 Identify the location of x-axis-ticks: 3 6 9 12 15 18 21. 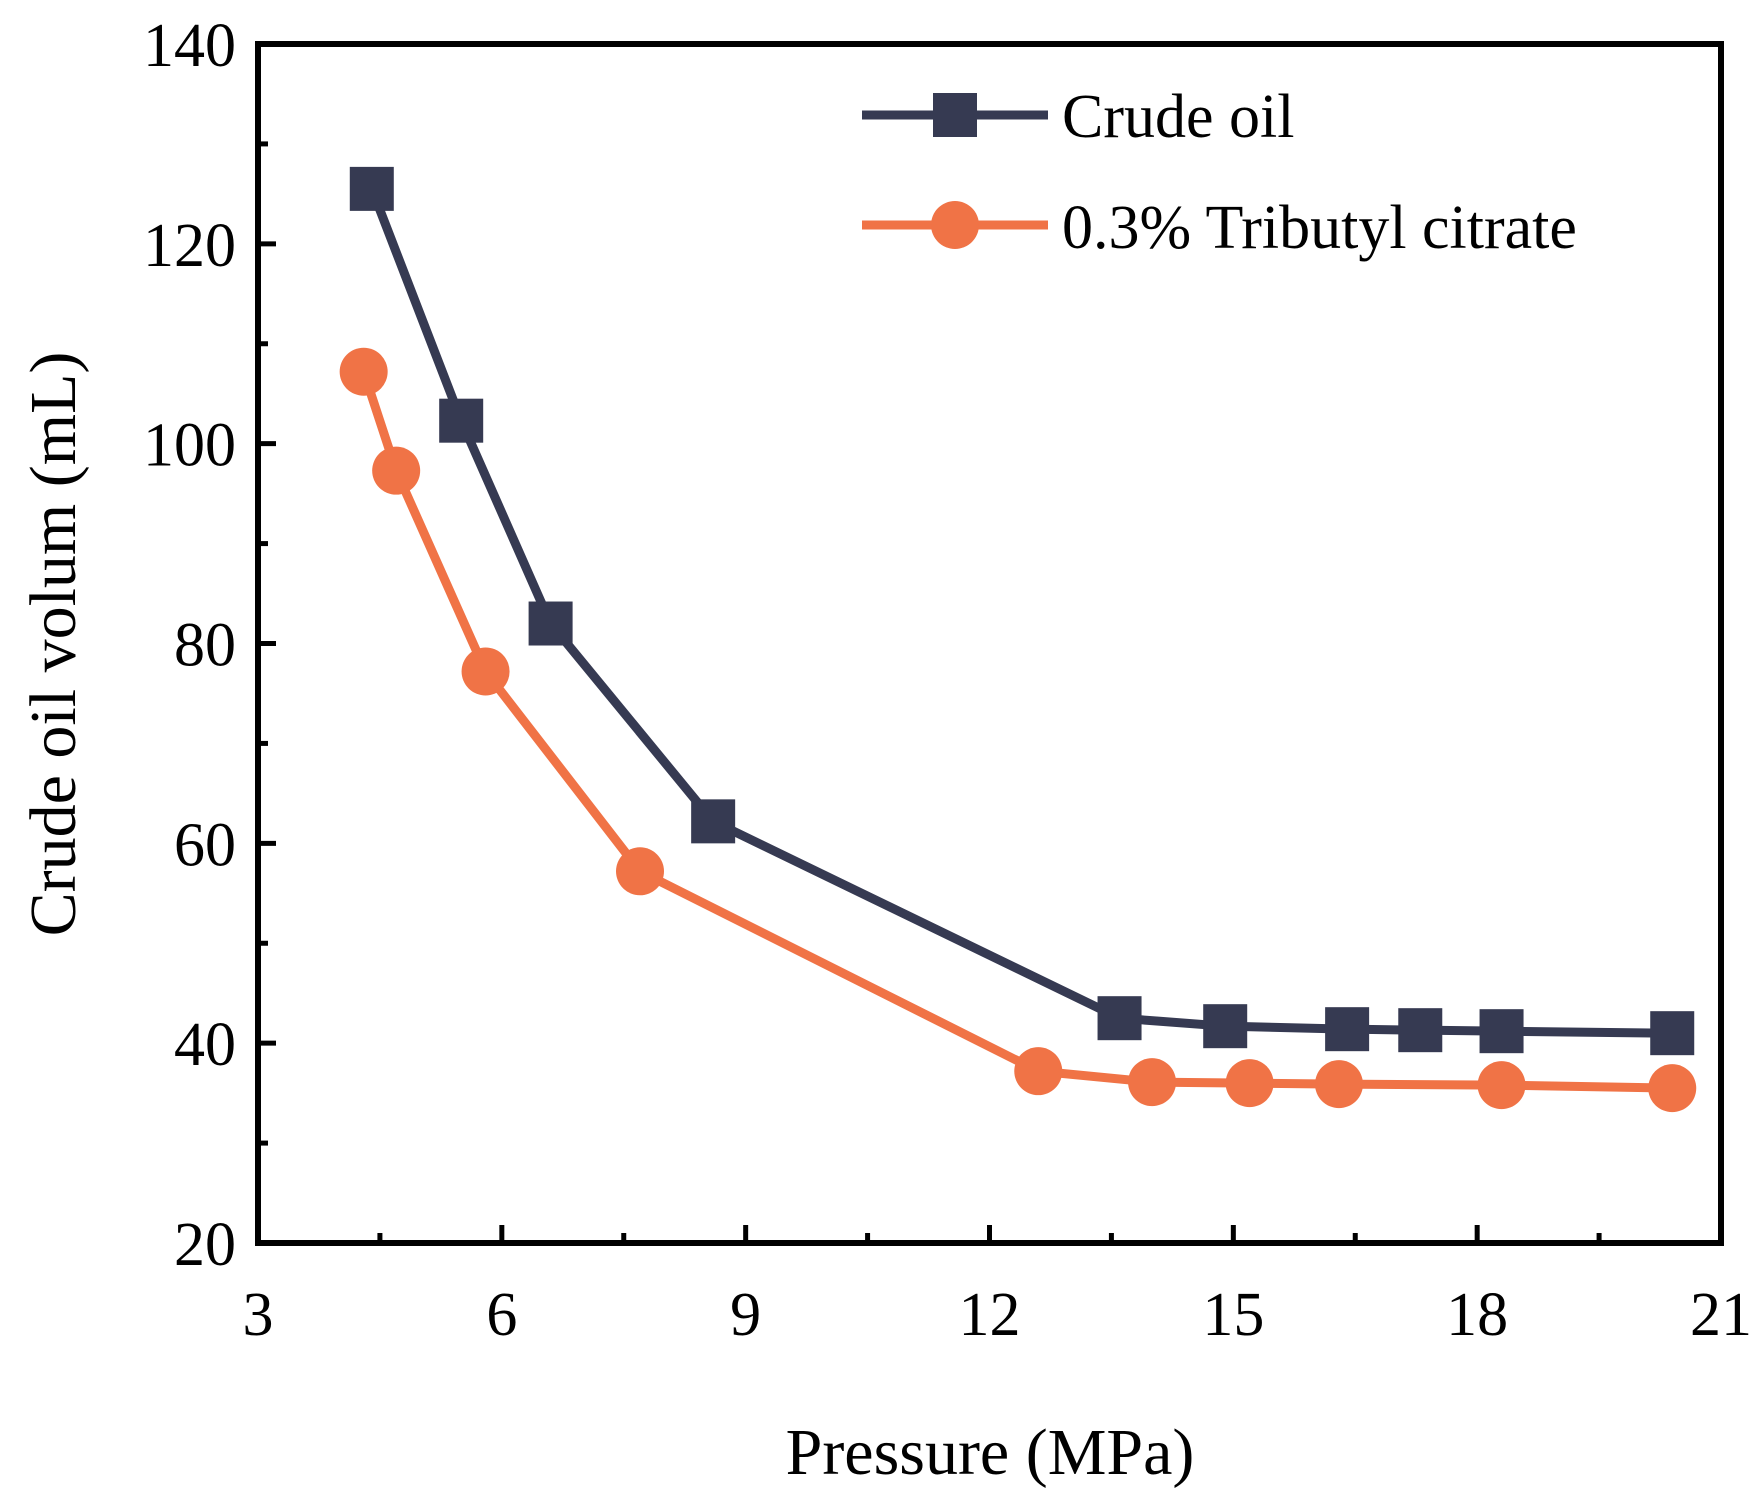
(996, 1287).